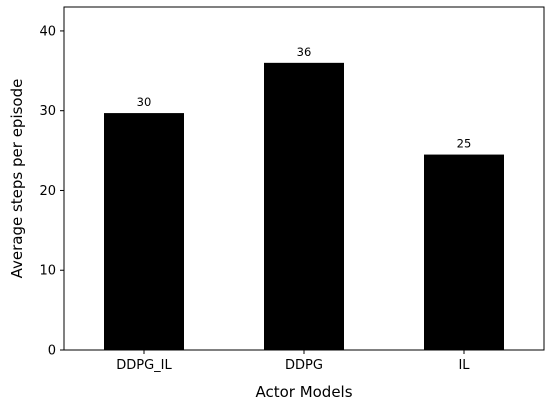  Describe the element at coordinates (464, 365) in the screenshot. I see `x-tick-label: IL` at that location.